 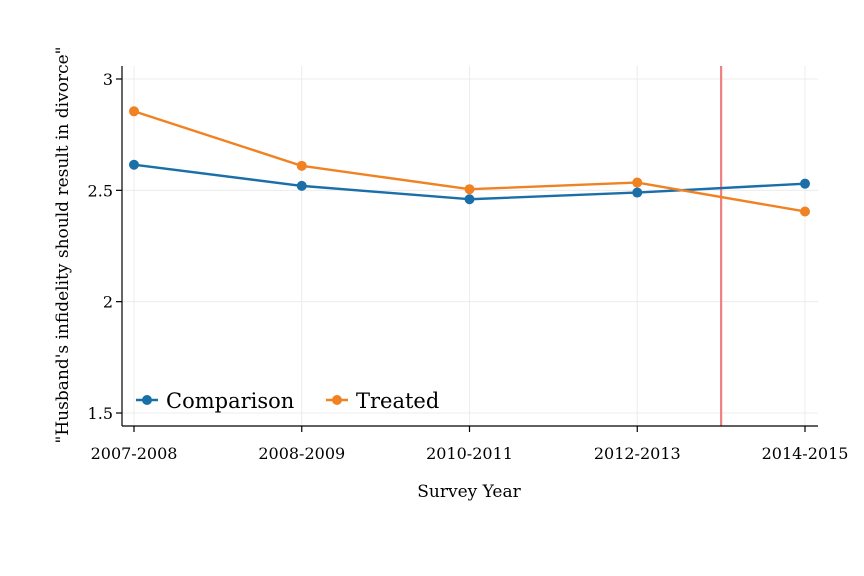 I want to click on x-tick-label-1: 2008-2009, so click(x=301, y=453).